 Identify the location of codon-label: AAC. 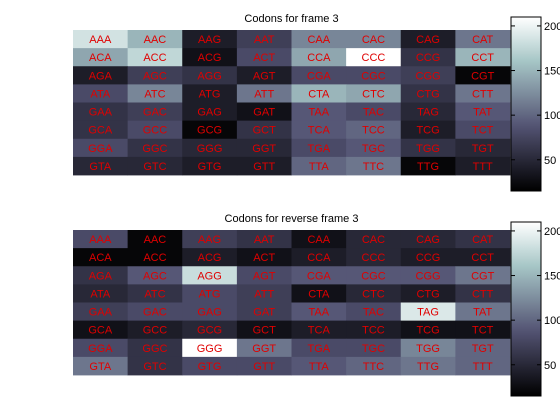
(155, 40).